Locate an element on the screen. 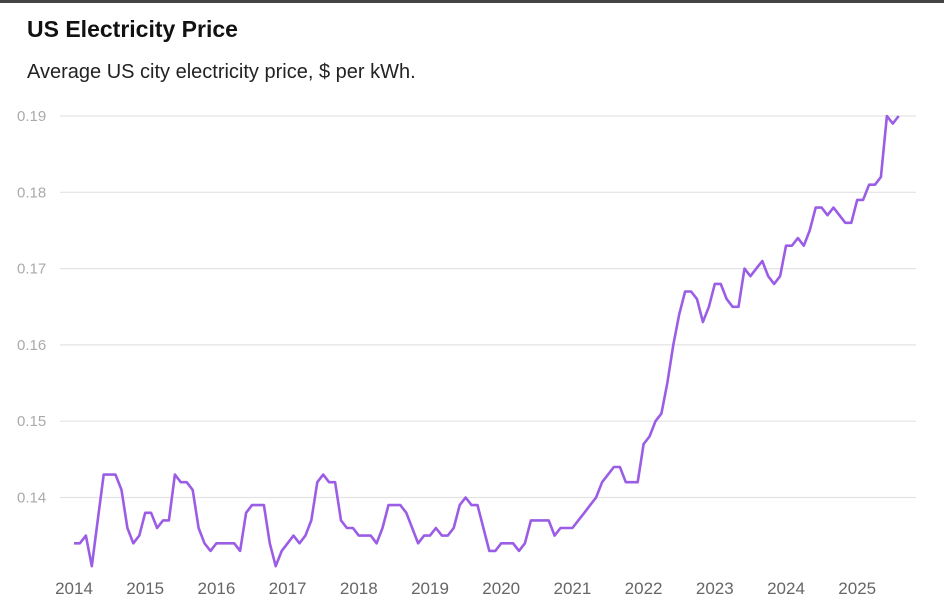  x-tick-label: 2015 is located at coordinates (145, 588).